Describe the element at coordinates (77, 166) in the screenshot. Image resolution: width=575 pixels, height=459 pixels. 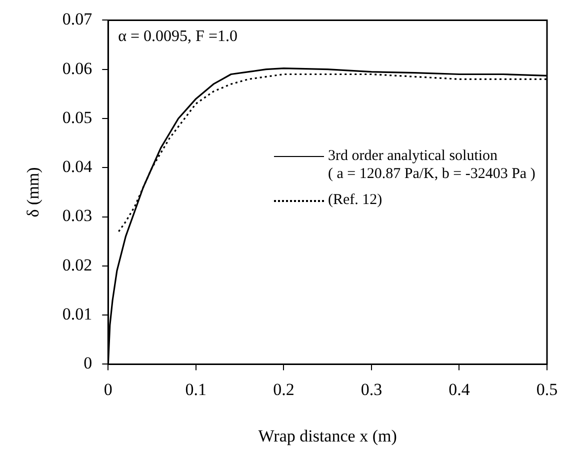
I see `y-tick-label: 0.04` at that location.